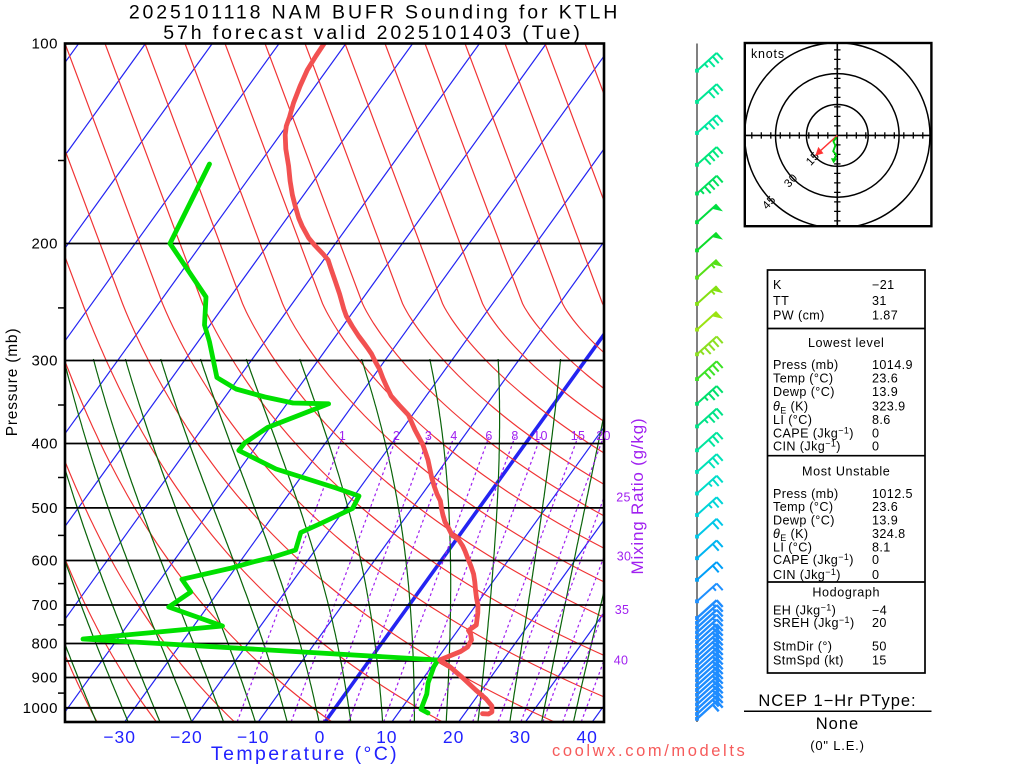  What do you see at coordinates (837, 724) in the screenshot?
I see `svg-text: None` at bounding box center [837, 724].